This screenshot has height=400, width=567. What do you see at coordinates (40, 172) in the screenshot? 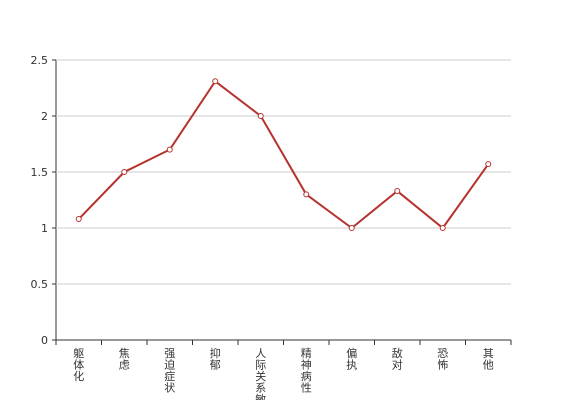
I see `y-tick-label: 1.5` at bounding box center [40, 172].